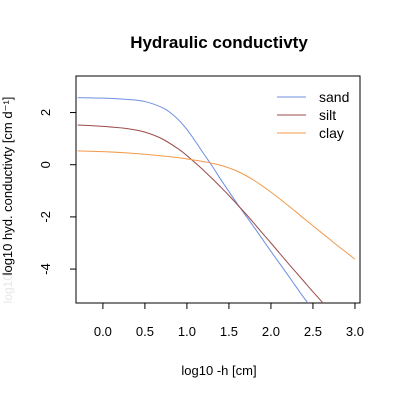 This screenshot has width=400, height=400. What do you see at coordinates (45, 164) in the screenshot?
I see `y-tick-label: 0` at bounding box center [45, 164].